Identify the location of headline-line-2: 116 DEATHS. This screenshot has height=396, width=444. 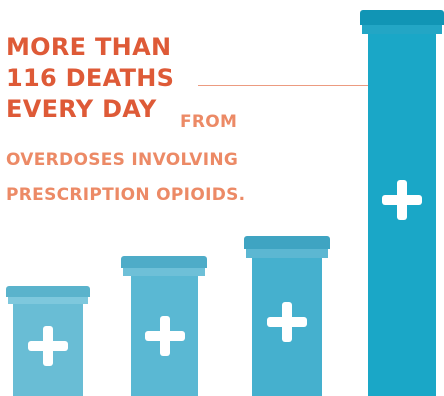
(90, 78).